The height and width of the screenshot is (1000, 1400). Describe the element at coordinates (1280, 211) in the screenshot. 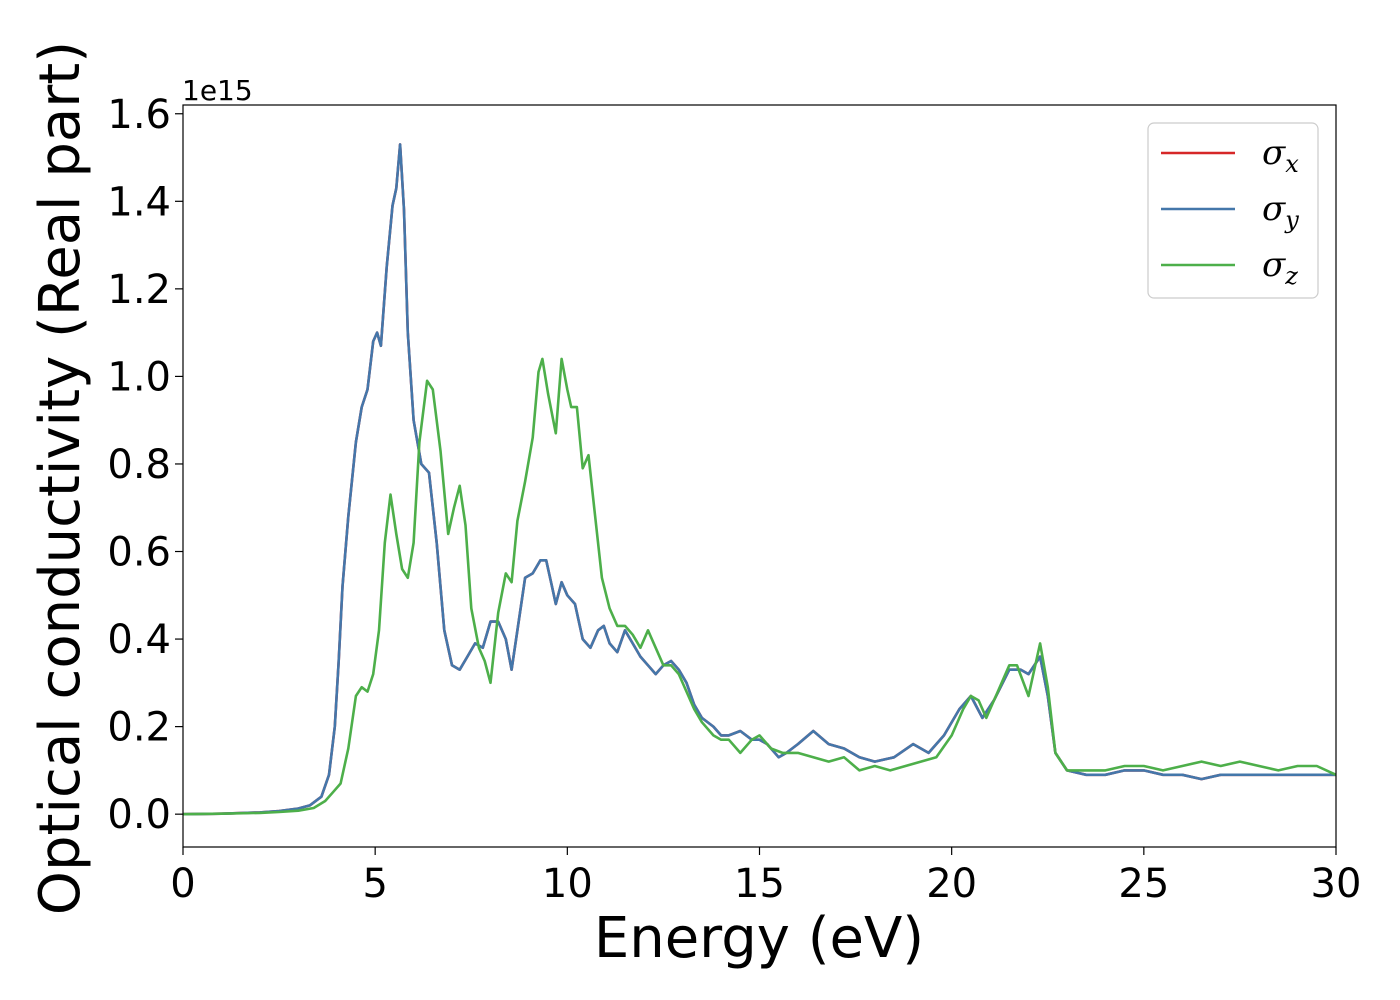

I see `legend-label-sigma-y: σy` at that location.